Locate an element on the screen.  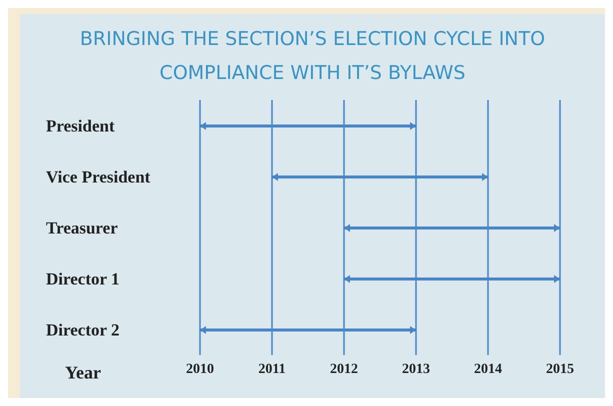
x-axis-title: Year is located at coordinates (83, 372).